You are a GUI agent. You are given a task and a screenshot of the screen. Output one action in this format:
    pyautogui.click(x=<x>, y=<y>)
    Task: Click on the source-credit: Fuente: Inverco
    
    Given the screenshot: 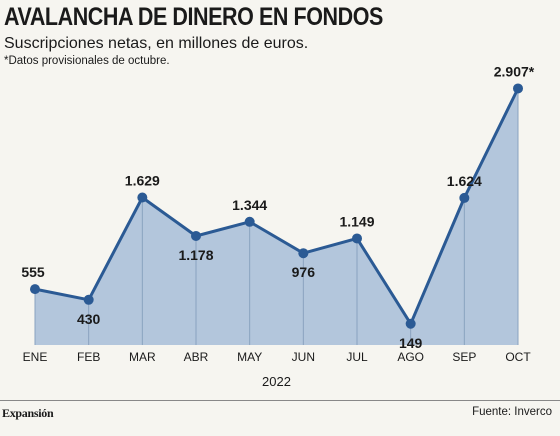 What is the action you would take?
    pyautogui.click(x=512, y=412)
    